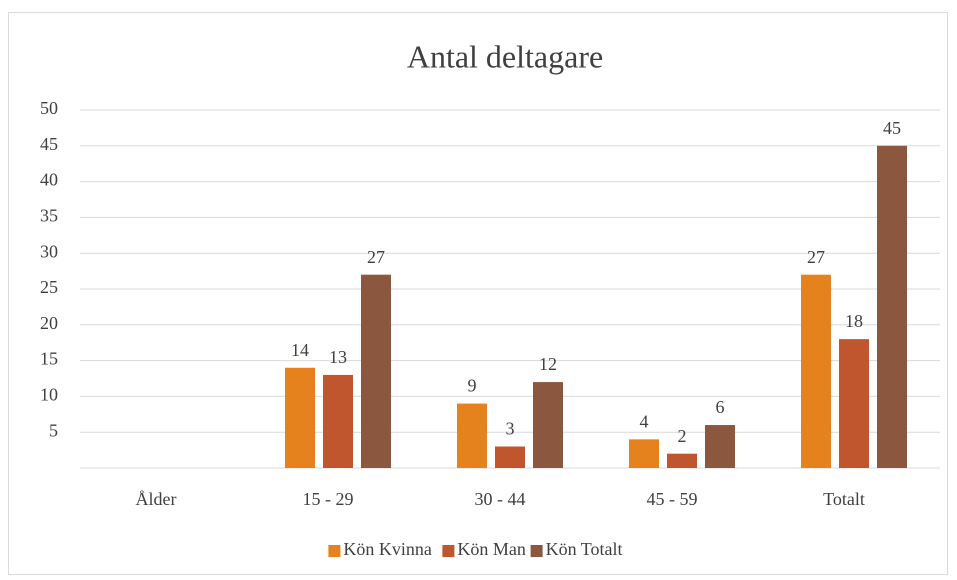  Describe the element at coordinates (328, 499) in the screenshot. I see `x-tick-label: 15 - 29` at that location.